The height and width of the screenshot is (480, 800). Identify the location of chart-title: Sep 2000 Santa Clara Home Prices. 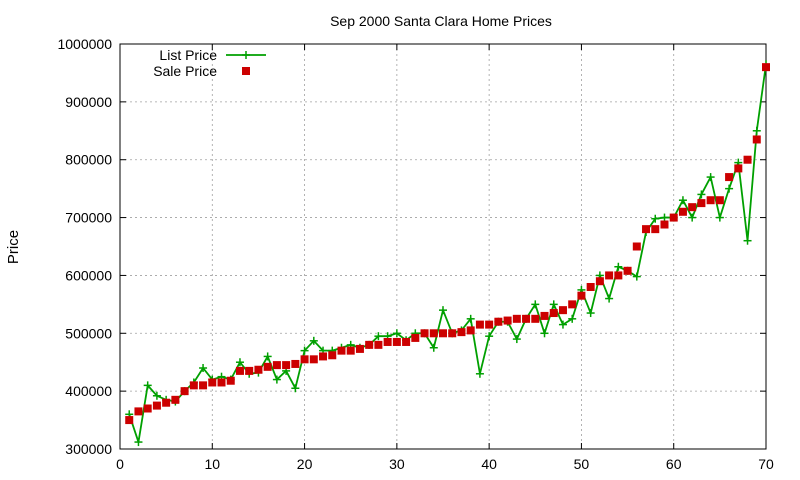
(441, 21).